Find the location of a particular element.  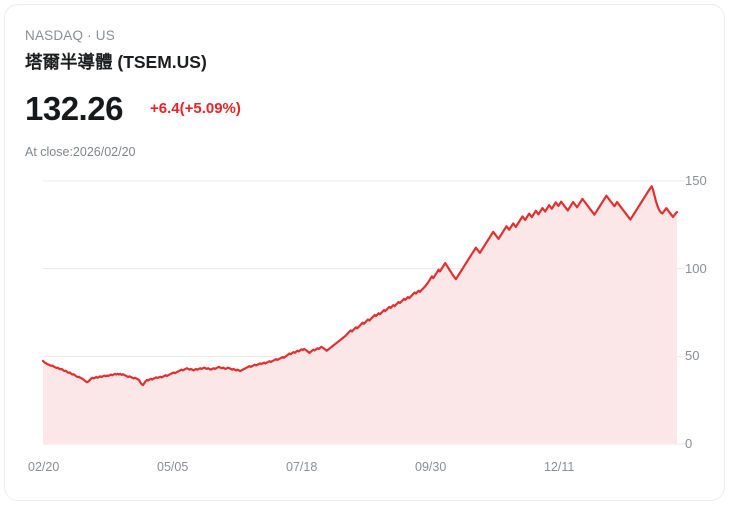

current-price: 132.26 is located at coordinates (74, 108).